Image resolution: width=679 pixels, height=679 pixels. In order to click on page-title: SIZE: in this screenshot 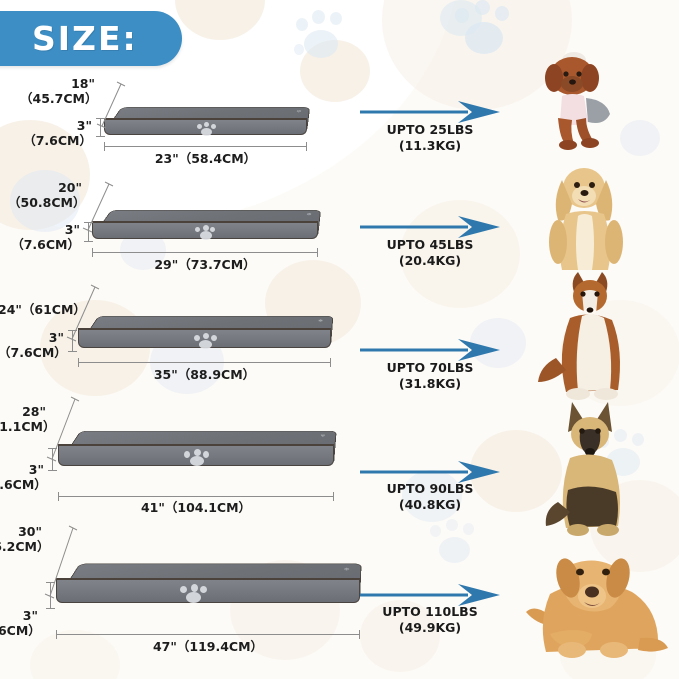, I will do `click(85, 38)`.